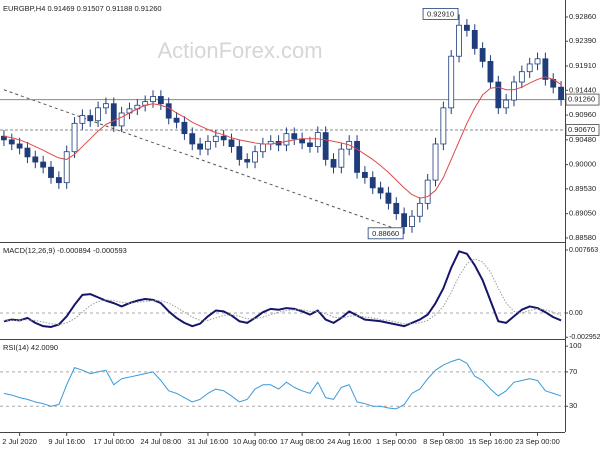 This screenshot has height=450, width=600. Describe the element at coordinates (443, 441) in the screenshot. I see `x-tick-label: 8 Sep 08:00` at that location.